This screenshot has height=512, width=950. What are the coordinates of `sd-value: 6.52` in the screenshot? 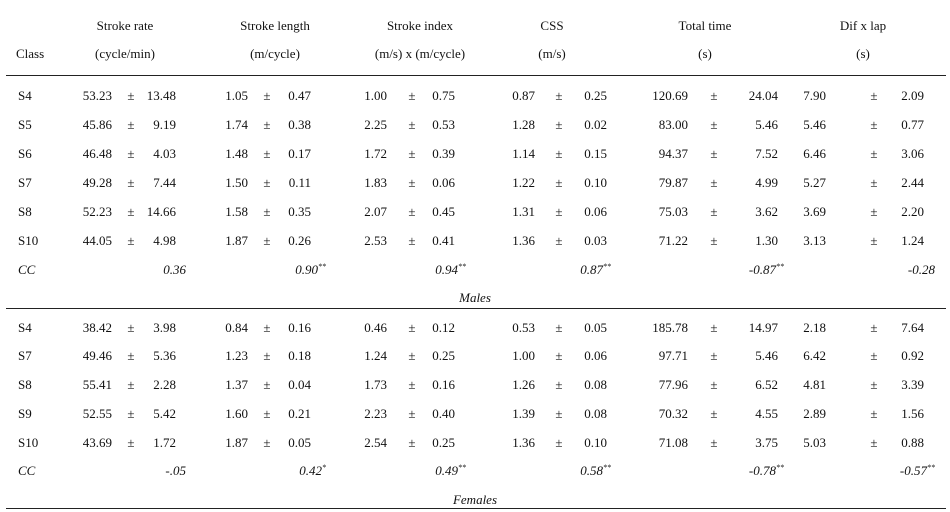 It's located at (766, 384).